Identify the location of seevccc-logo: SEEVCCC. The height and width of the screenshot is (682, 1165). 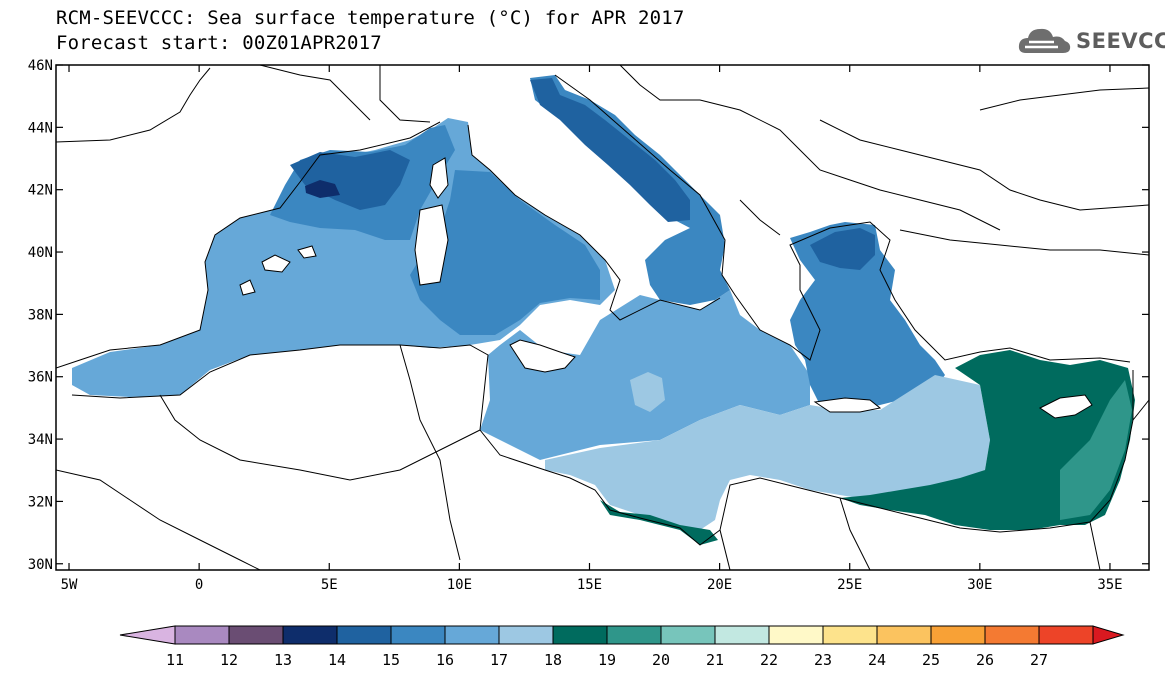
(1090, 41).